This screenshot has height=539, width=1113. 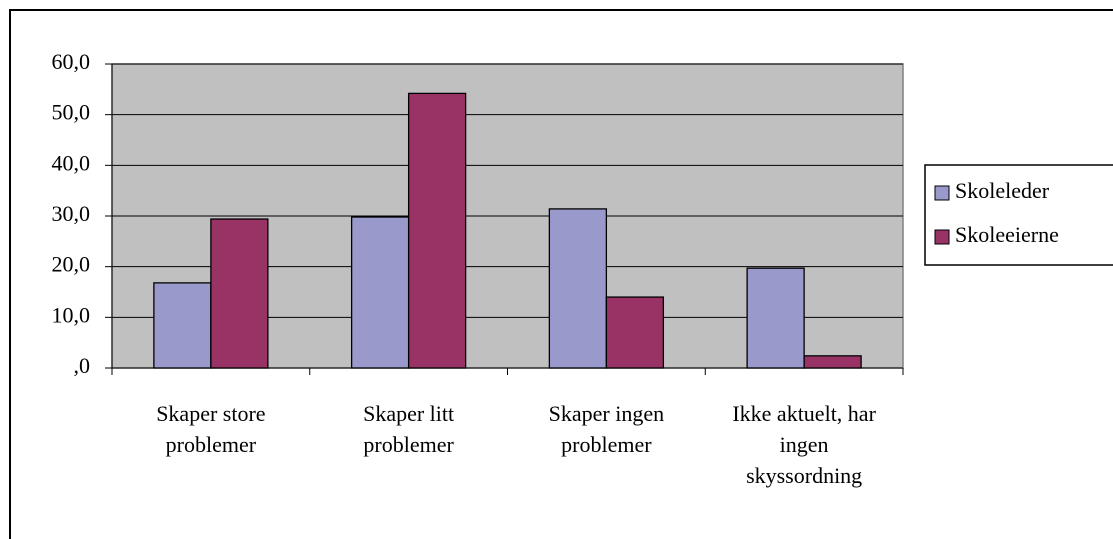 I want to click on y-tick-label: 40,0, so click(x=71, y=162).